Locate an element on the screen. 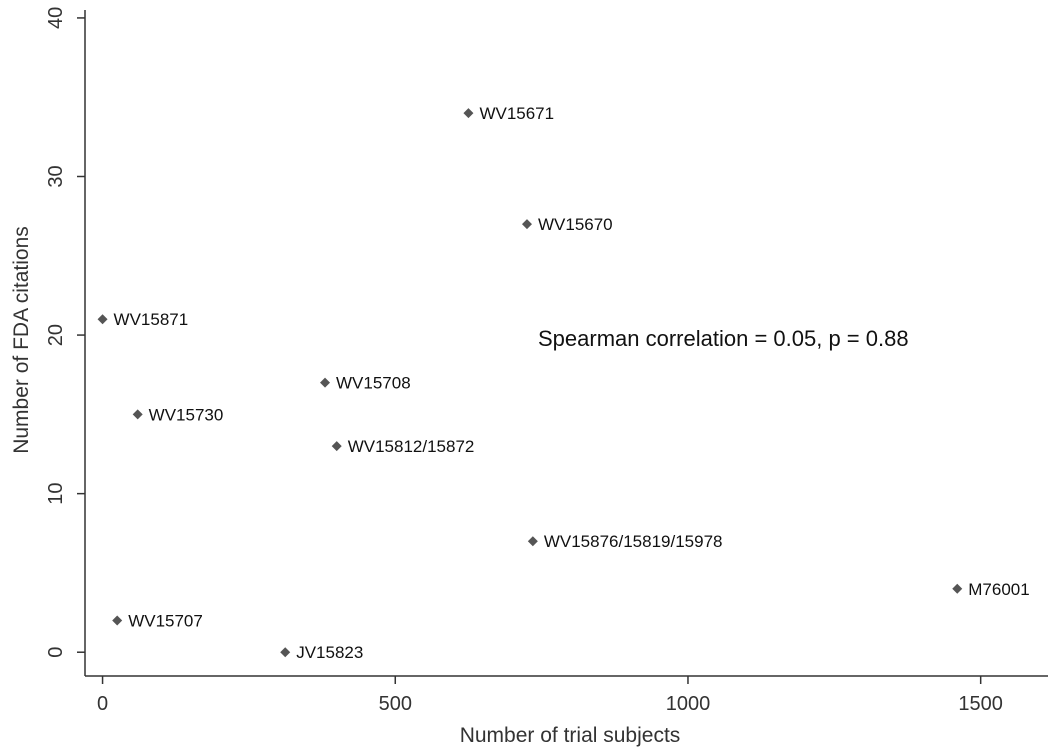 The height and width of the screenshot is (749, 1048). y-tick-label: 40 is located at coordinates (56, 18).